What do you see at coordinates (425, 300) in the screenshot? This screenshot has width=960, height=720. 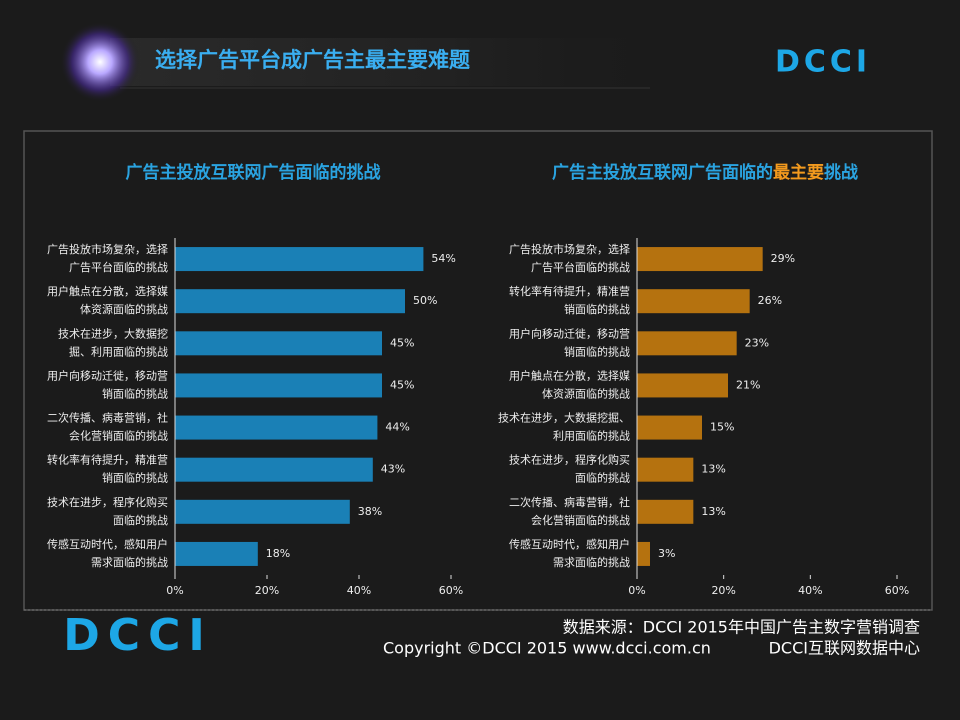 I see `value-label: 50%` at bounding box center [425, 300].